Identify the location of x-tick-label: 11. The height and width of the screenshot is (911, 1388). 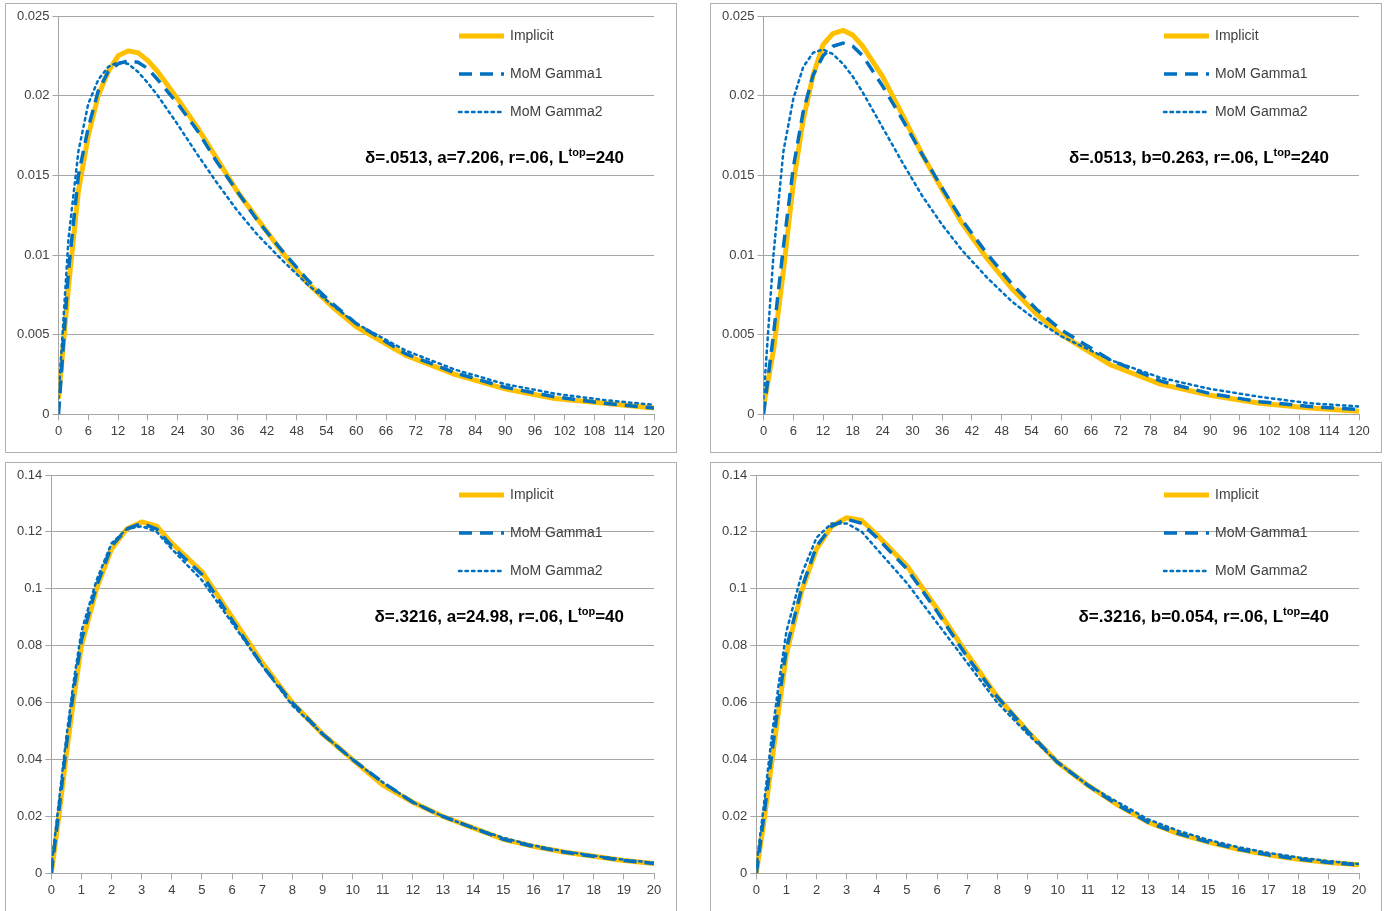
(1088, 889).